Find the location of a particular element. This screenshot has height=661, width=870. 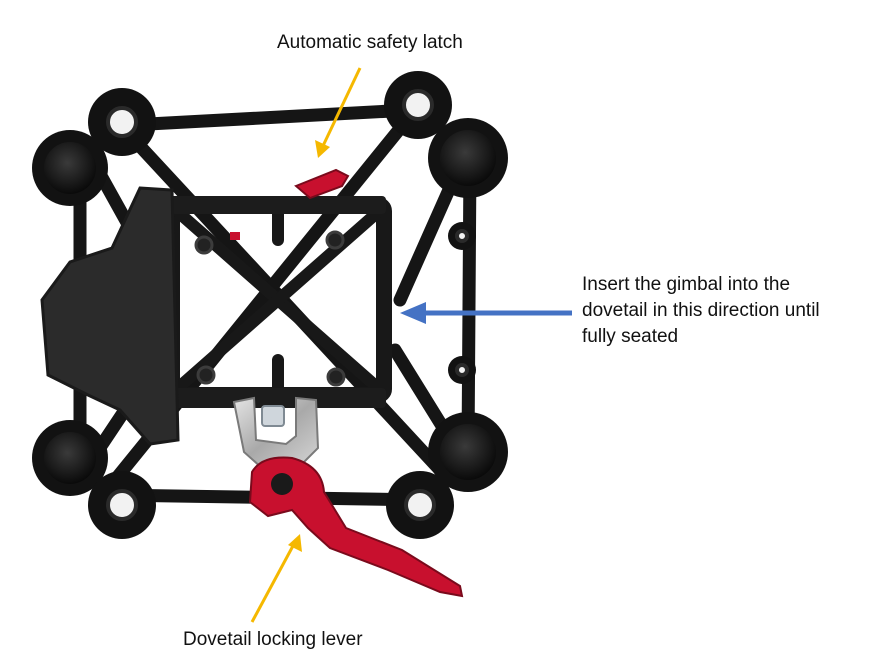

side-clamp-block is located at coordinates (110, 316).